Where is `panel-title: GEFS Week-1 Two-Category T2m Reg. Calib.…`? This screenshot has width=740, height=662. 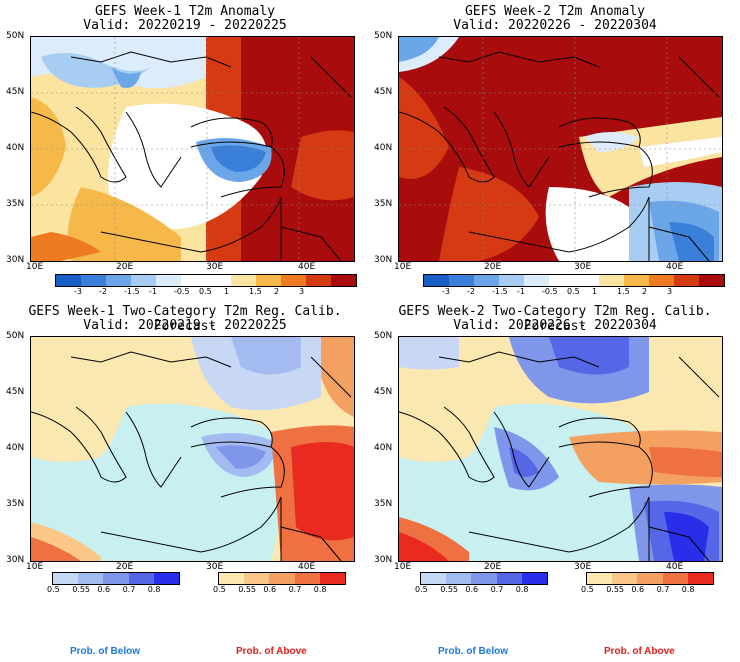 panel-title: GEFS Week-1 Two-Category T2m Reg. Calib.… is located at coordinates (185, 319).